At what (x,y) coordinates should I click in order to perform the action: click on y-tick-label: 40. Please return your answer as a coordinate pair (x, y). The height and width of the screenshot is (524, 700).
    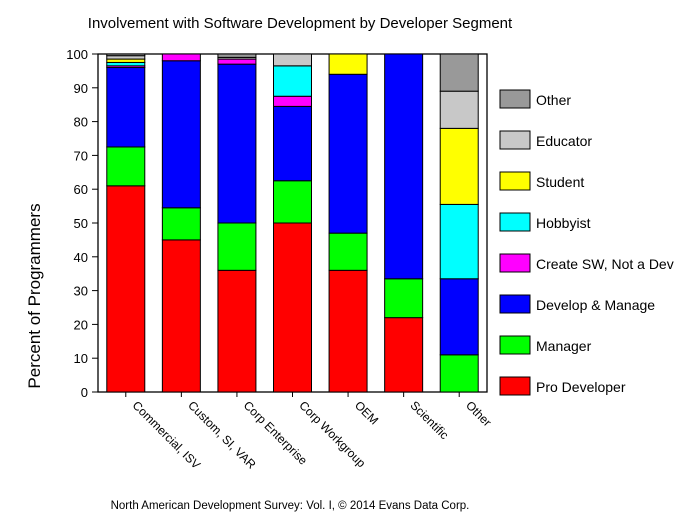
    Looking at the image, I should click on (81, 257).